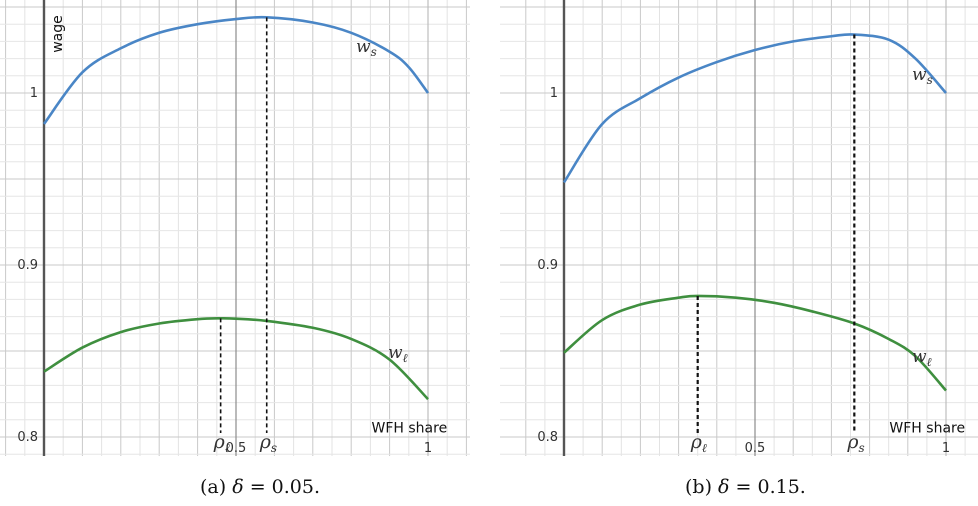  What do you see at coordinates (698, 487) in the screenshot?
I see `caption-b-label: (b)` at bounding box center [698, 487].